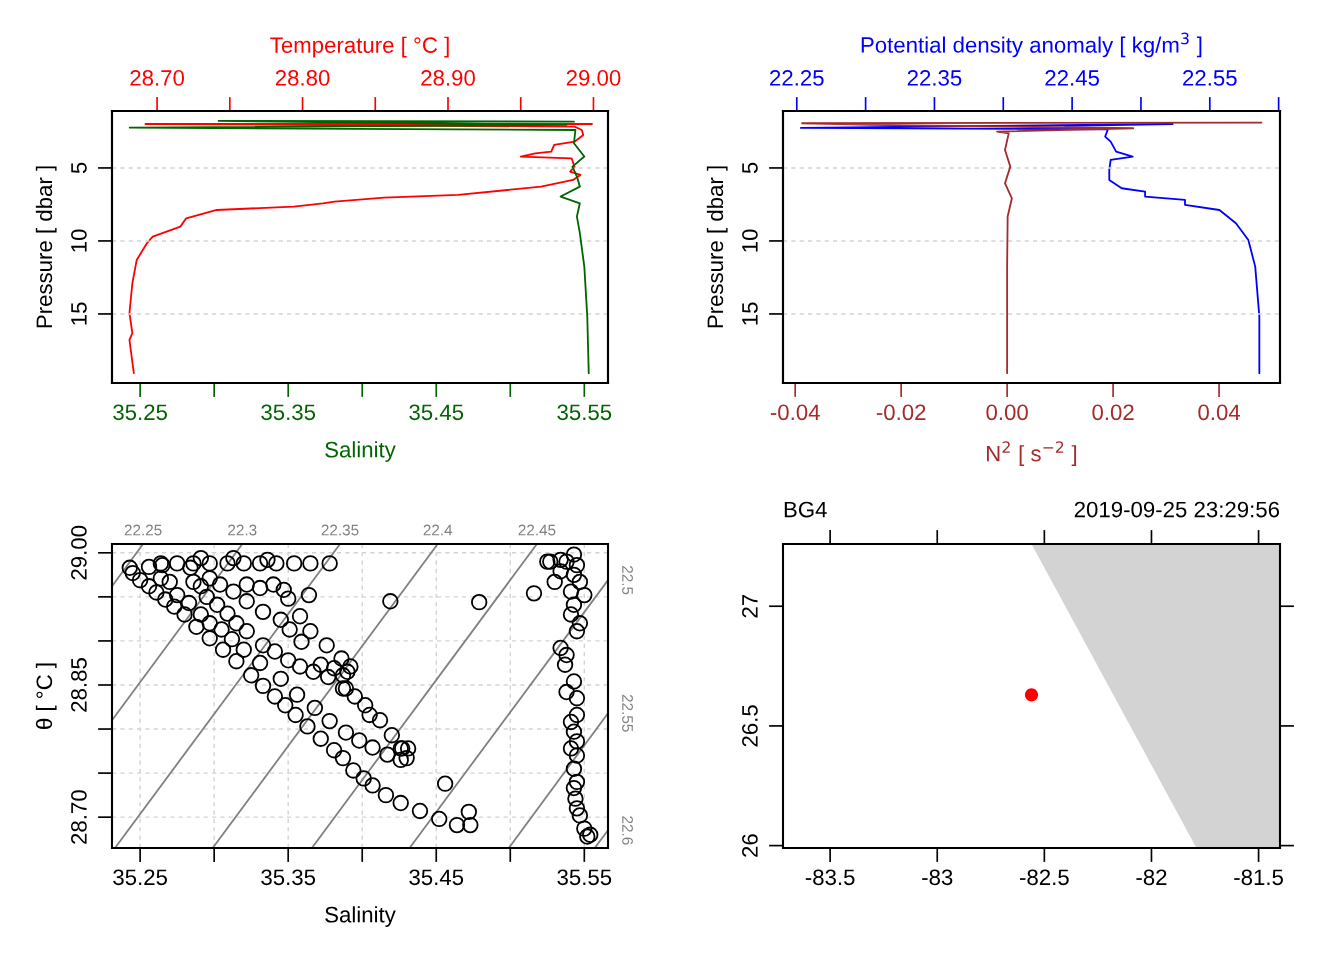  Describe the element at coordinates (448, 78) in the screenshot. I see `x2-tick-label: 28.90` at that location.